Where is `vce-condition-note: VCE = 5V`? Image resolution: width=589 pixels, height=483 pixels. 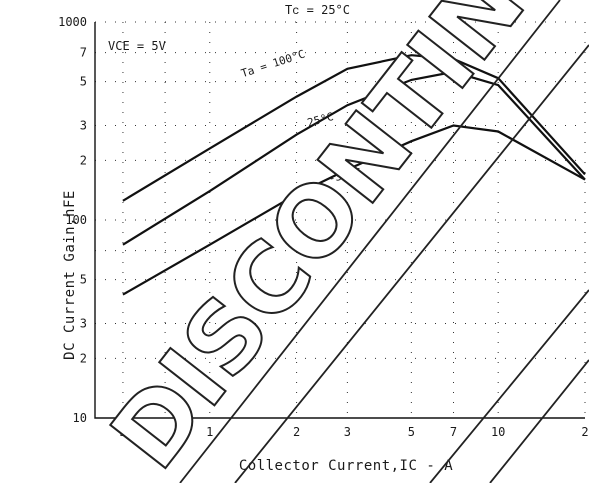 vce-condition-note: VCE = 5V is located at coordinates (137, 46).